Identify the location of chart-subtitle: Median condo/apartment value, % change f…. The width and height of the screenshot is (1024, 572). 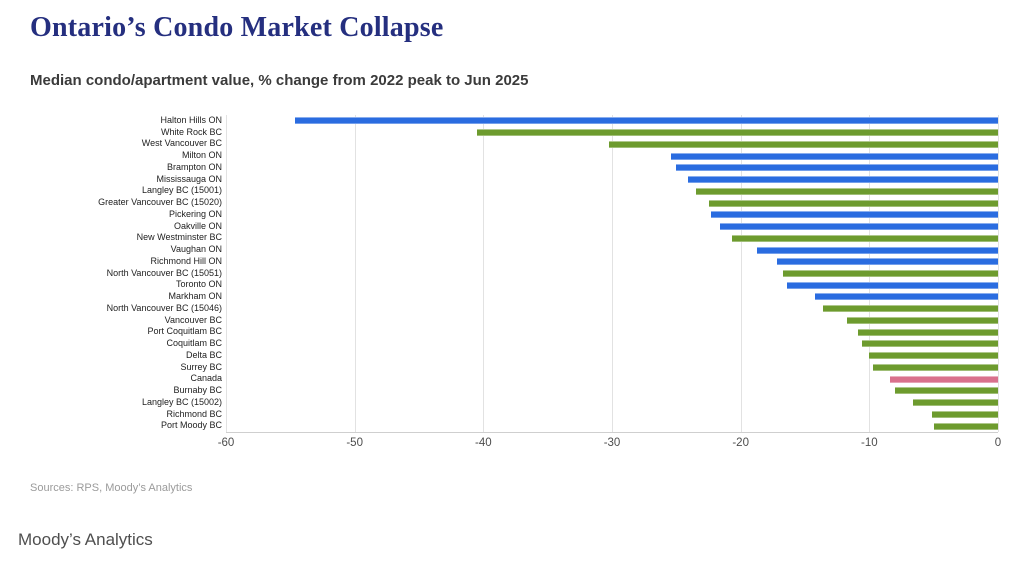
(279, 80).